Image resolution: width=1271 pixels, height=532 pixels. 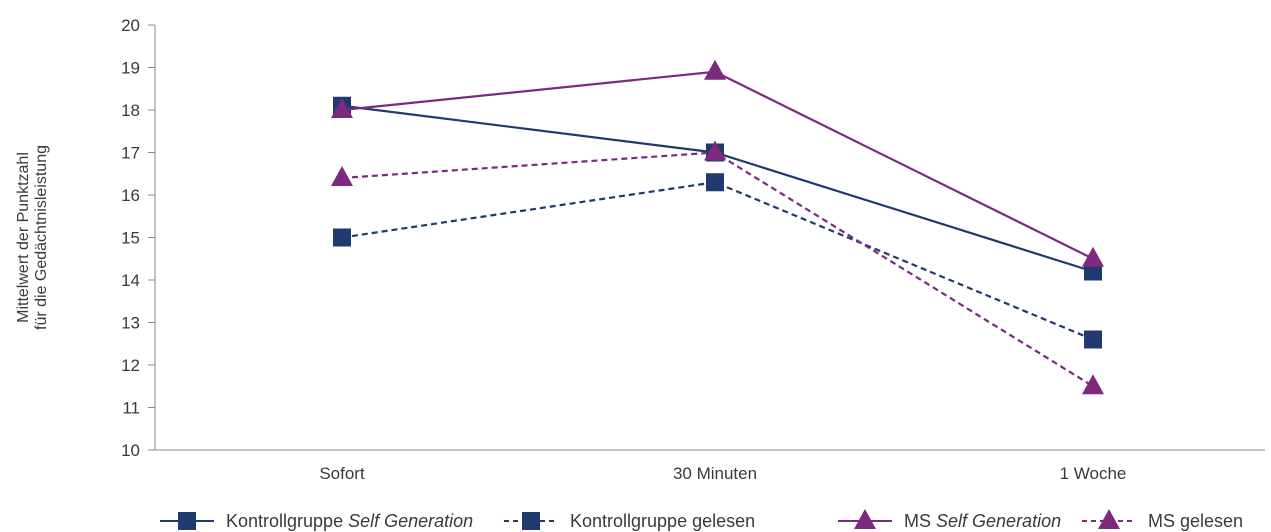 What do you see at coordinates (41, 237) in the screenshot?
I see `y-axis-title-line: für die Gedächtnisleistung` at bounding box center [41, 237].